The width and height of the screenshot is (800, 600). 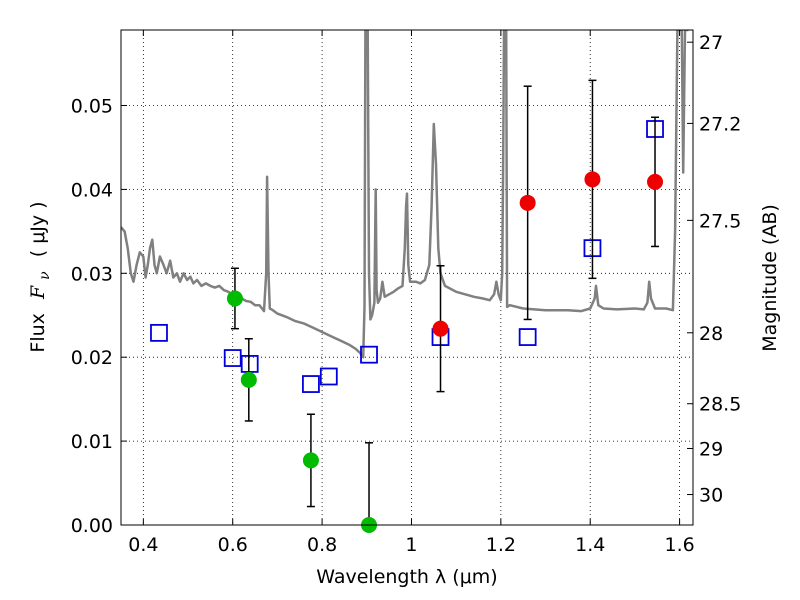 What do you see at coordinates (720, 124) in the screenshot?
I see `right-tick-label: 27.2` at bounding box center [720, 124].